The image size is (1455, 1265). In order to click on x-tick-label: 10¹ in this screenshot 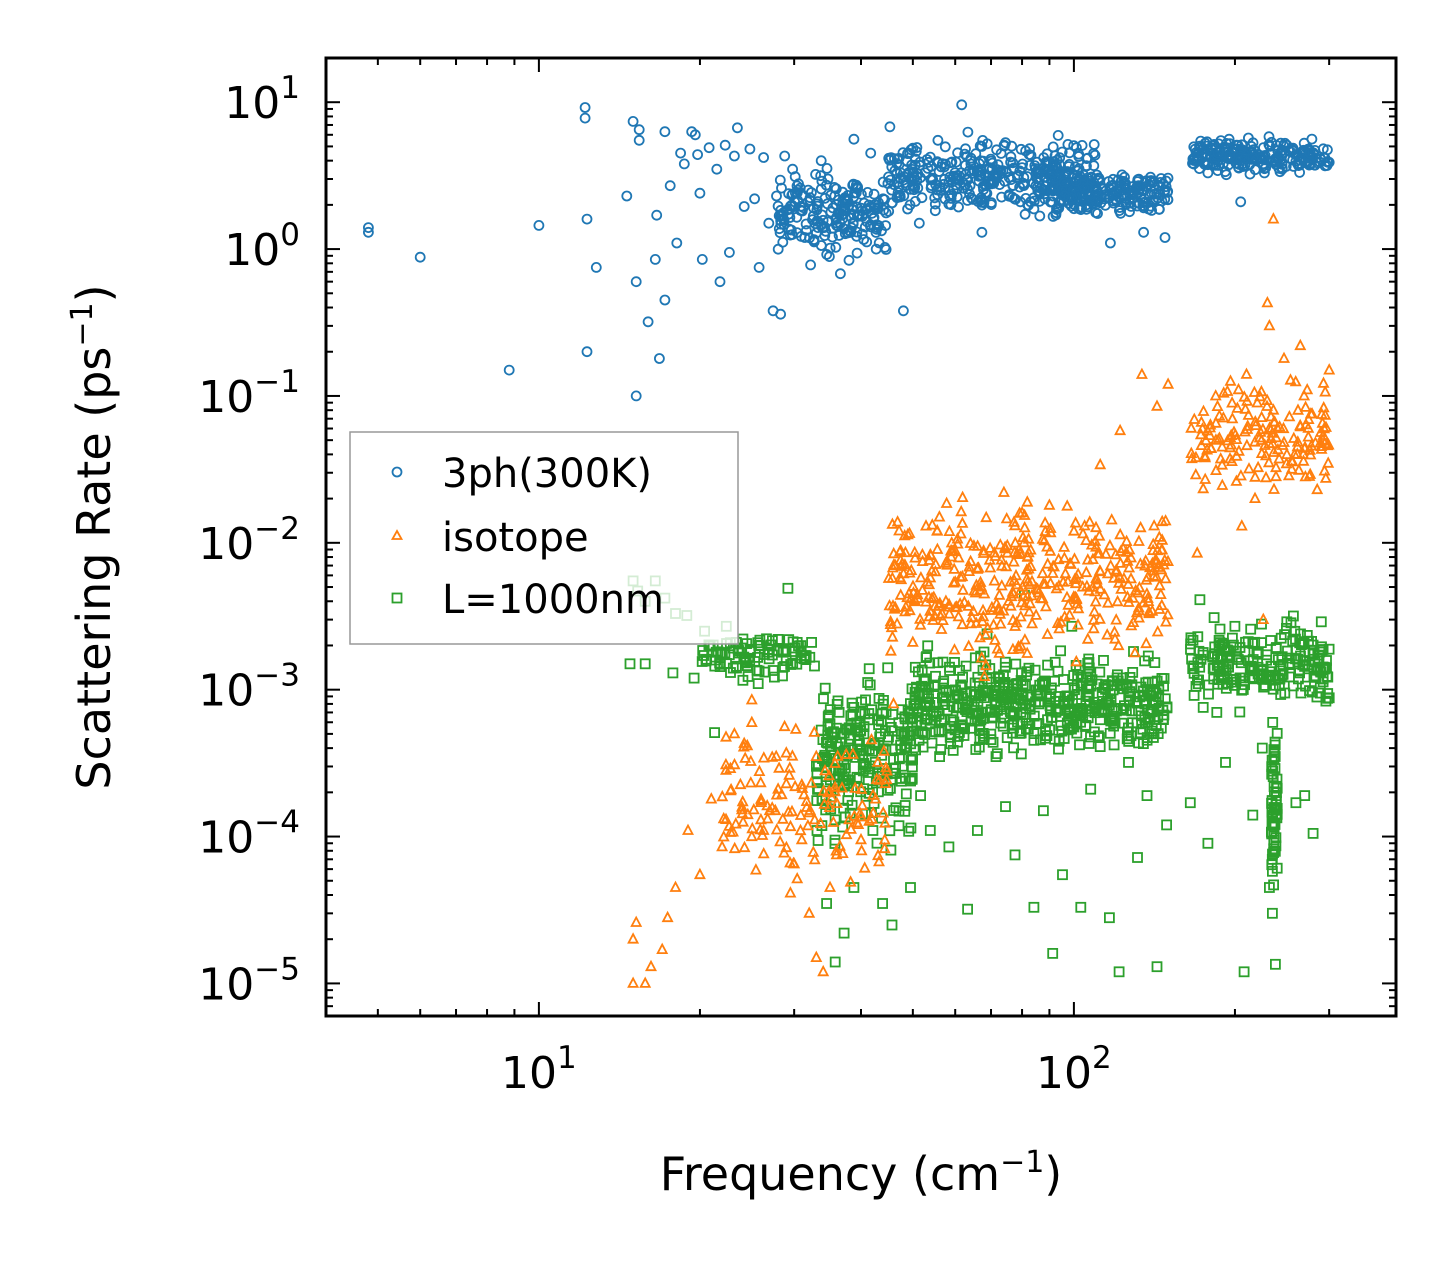, I will do `click(539, 1069)`.